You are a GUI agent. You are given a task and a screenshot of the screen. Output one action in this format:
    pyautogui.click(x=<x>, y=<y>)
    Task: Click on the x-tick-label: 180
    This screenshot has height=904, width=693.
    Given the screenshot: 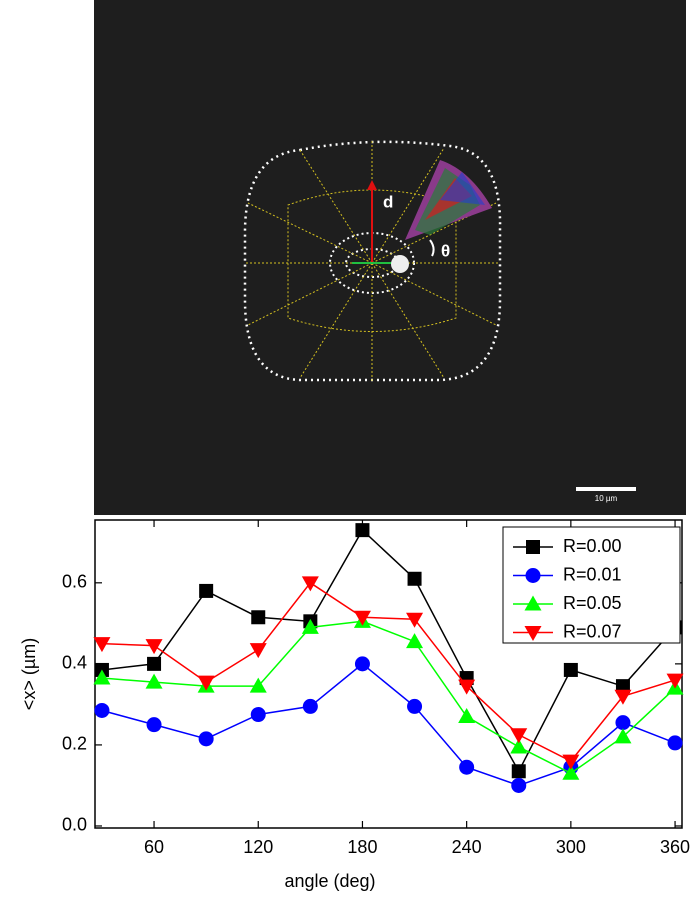 What is the action you would take?
    pyautogui.click(x=362, y=847)
    